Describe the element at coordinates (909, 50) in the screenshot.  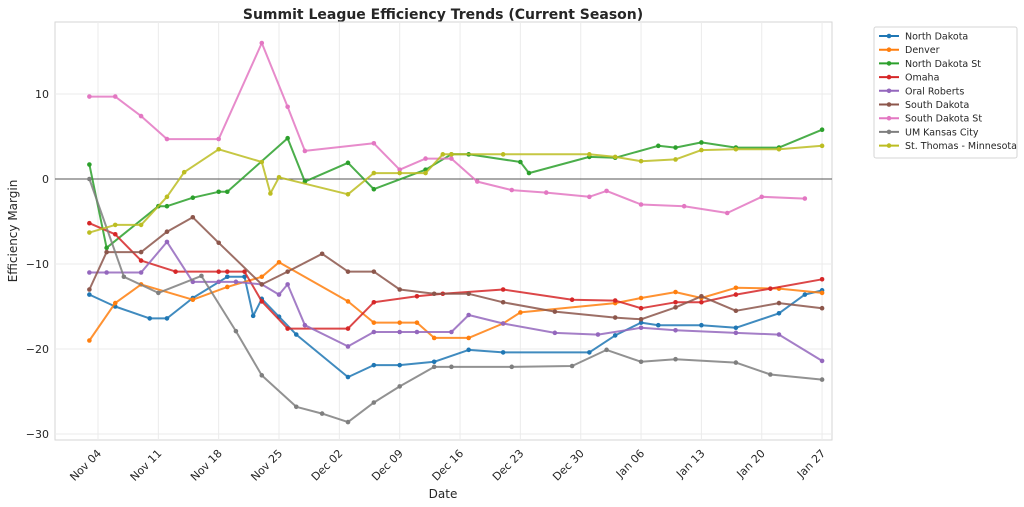
I see `legend-item: Denver` at that location.